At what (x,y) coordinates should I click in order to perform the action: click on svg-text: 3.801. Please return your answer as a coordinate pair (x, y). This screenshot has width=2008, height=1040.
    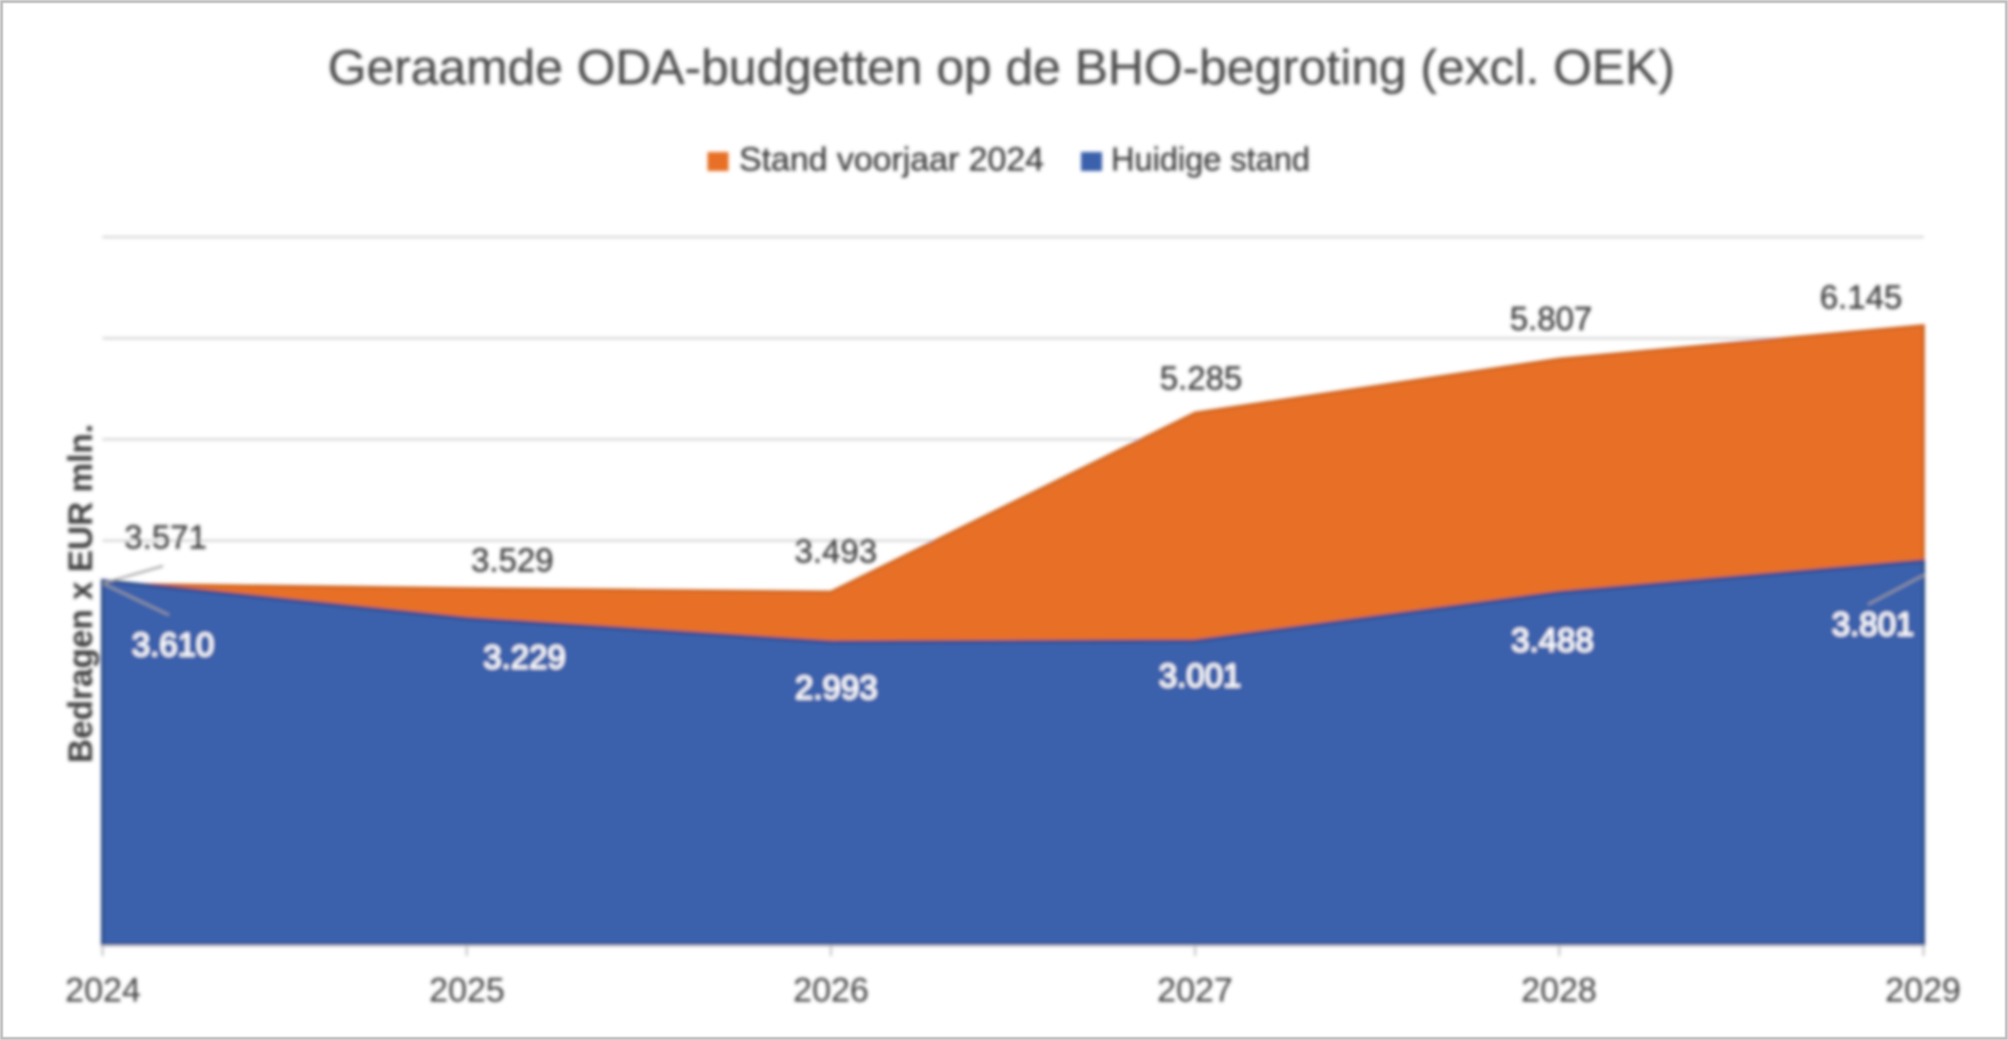
    Looking at the image, I should click on (1873, 624).